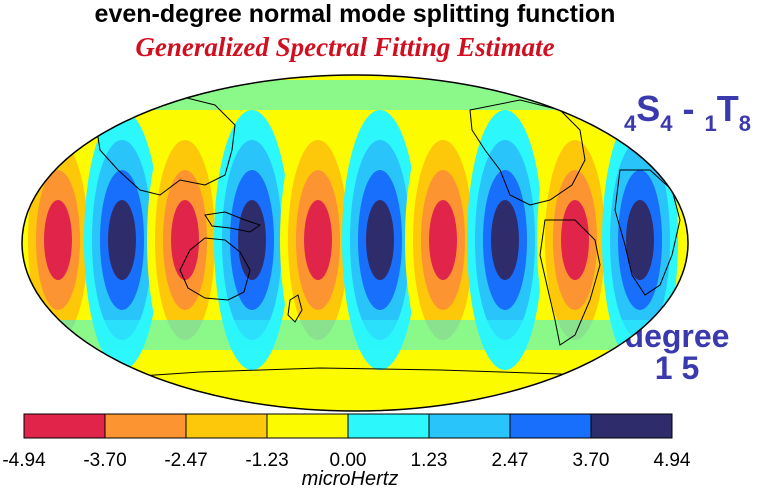 This screenshot has height=491, width=765. I want to click on south-america-coast, so click(570, 282).